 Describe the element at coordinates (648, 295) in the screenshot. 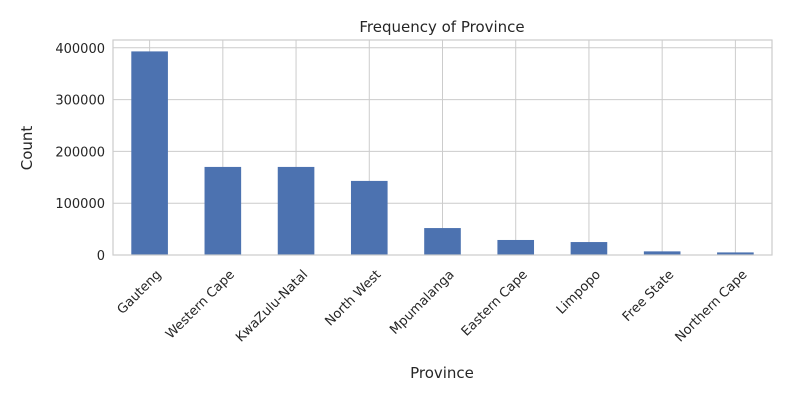

I see `x-tick-label: Free State` at that location.